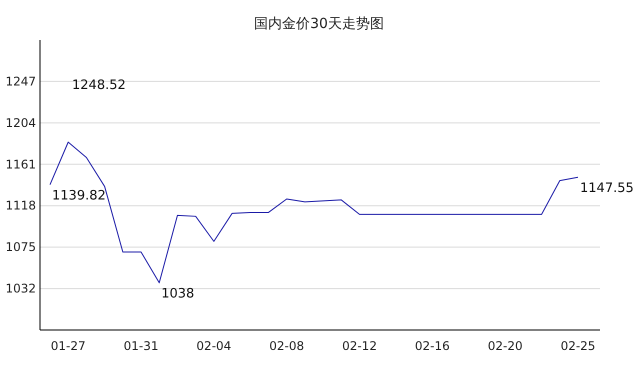 The height and width of the screenshot is (370, 638). What do you see at coordinates (20, 205) in the screenshot?
I see `y-tick-label: 1118` at bounding box center [20, 205].